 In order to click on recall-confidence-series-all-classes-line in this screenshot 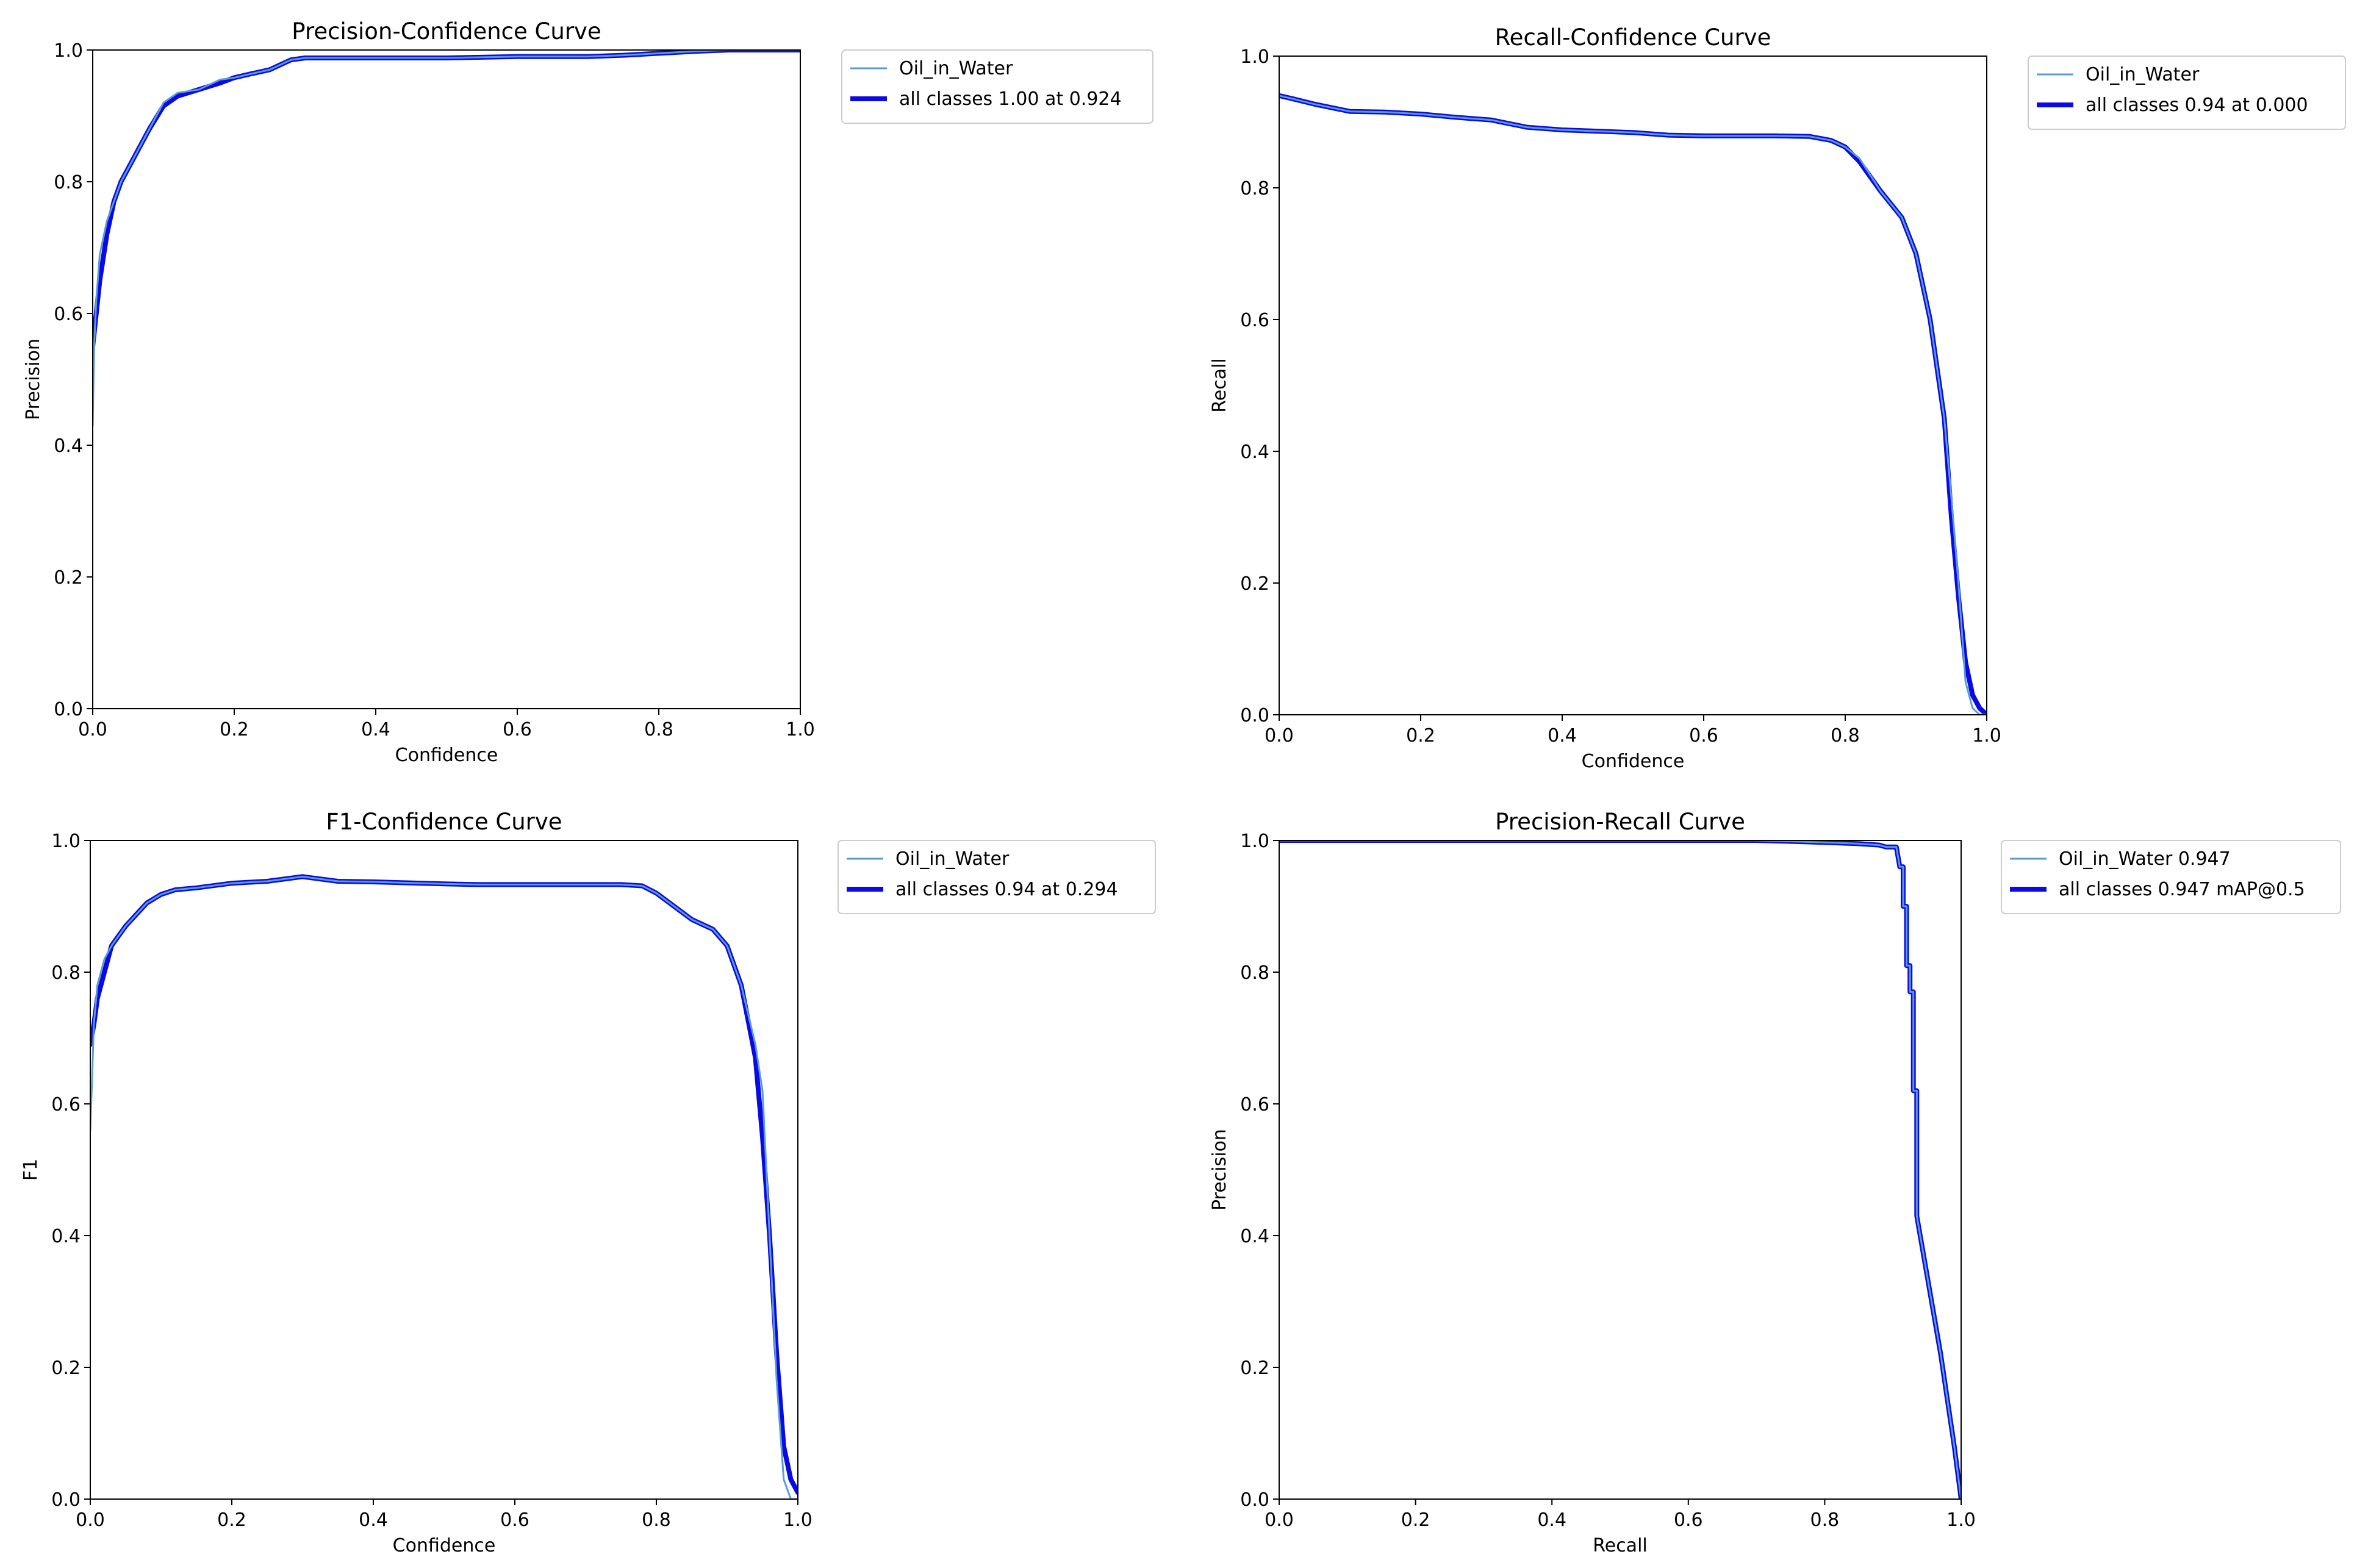, I will do `click(1633, 404)`.